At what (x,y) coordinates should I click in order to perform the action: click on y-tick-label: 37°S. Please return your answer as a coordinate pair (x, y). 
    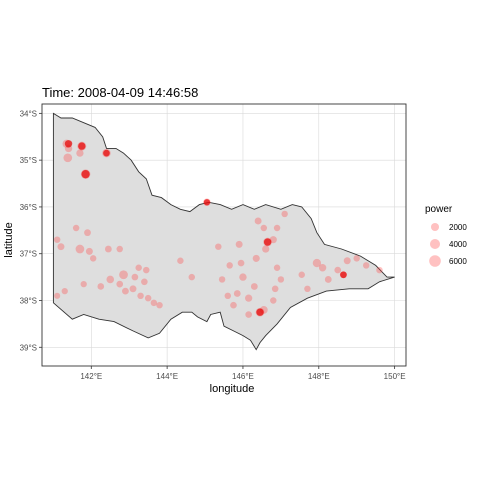
    Looking at the image, I should click on (28, 254).